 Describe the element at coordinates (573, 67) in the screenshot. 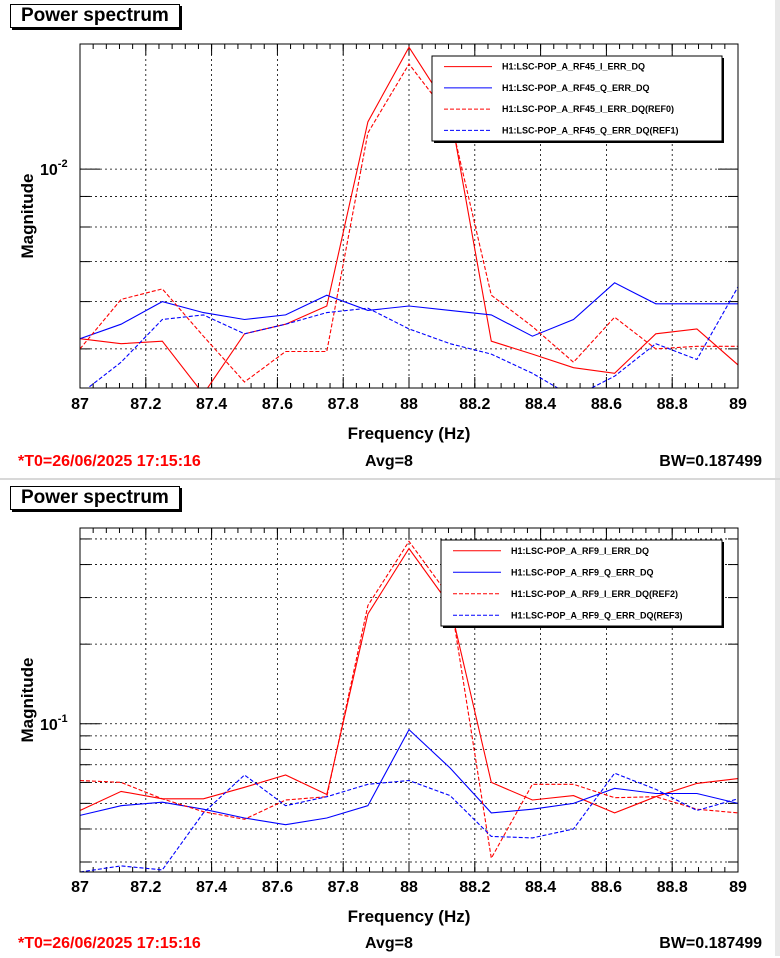

I see `legend-entry: H1:LSC-POP_A_RF45_I_ERR_DQ` at that location.